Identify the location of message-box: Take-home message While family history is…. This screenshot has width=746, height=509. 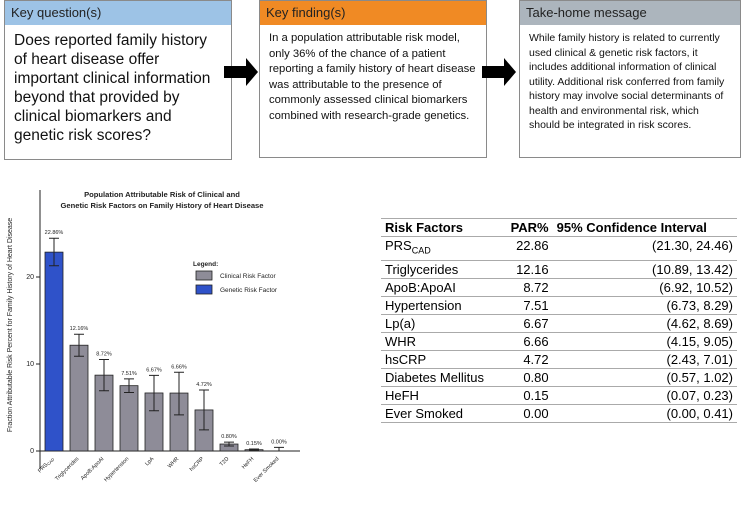
(630, 79).